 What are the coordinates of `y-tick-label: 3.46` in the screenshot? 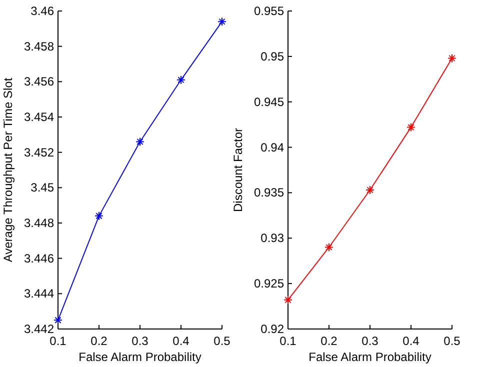 It's located at (42, 11).